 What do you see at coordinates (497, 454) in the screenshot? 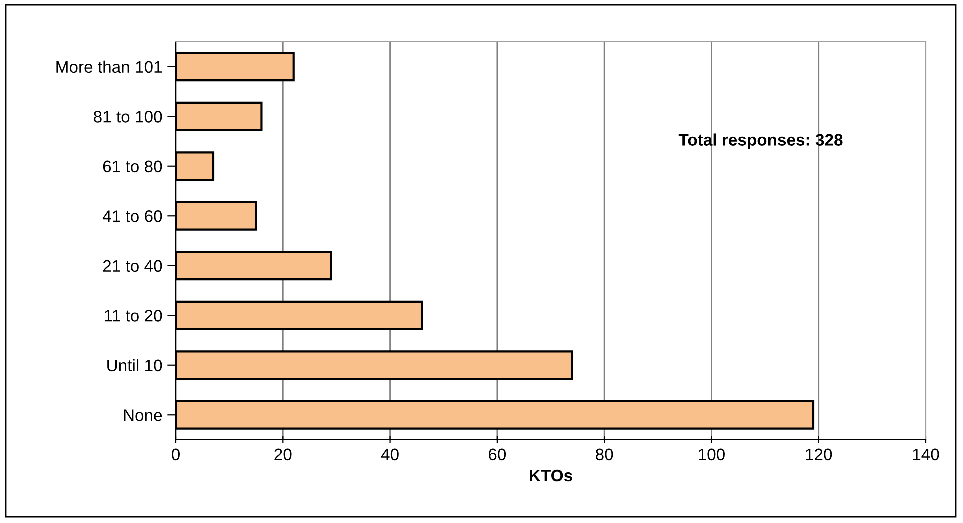
I see `x-tick-label: 60` at bounding box center [497, 454].